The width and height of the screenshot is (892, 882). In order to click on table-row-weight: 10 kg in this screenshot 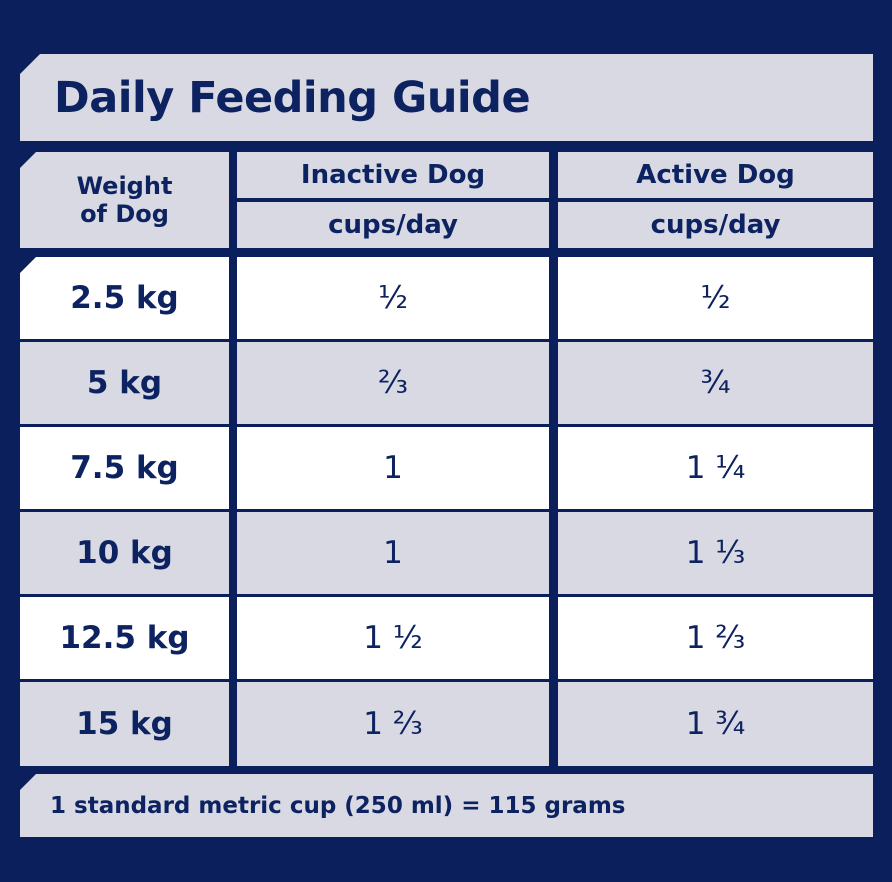, I will do `click(124, 553)`.